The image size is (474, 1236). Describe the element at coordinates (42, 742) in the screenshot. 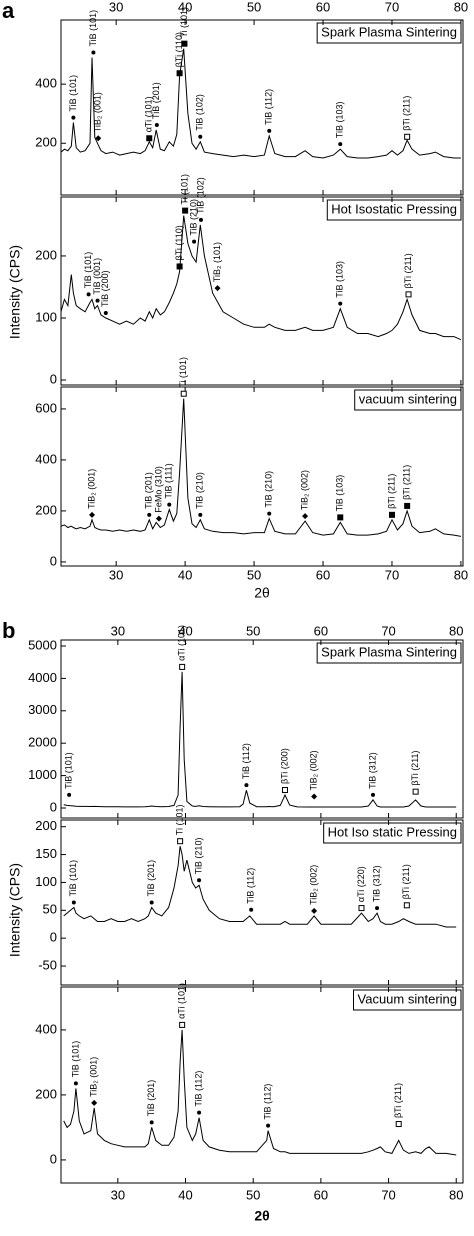

I see `y-tick-label: 2000` at that location.